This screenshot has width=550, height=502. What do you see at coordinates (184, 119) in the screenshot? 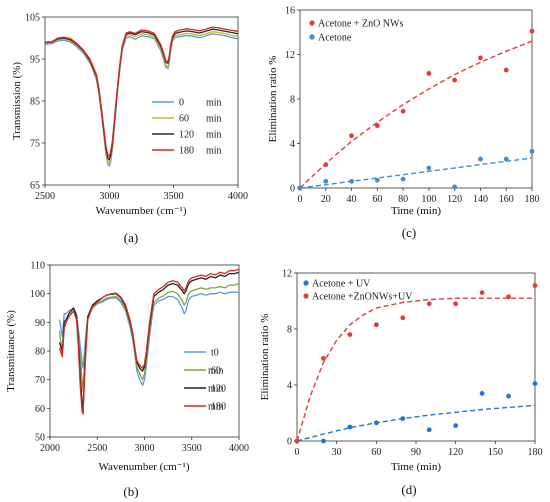
I see `panel-a-legend-name: 60` at bounding box center [184, 119].